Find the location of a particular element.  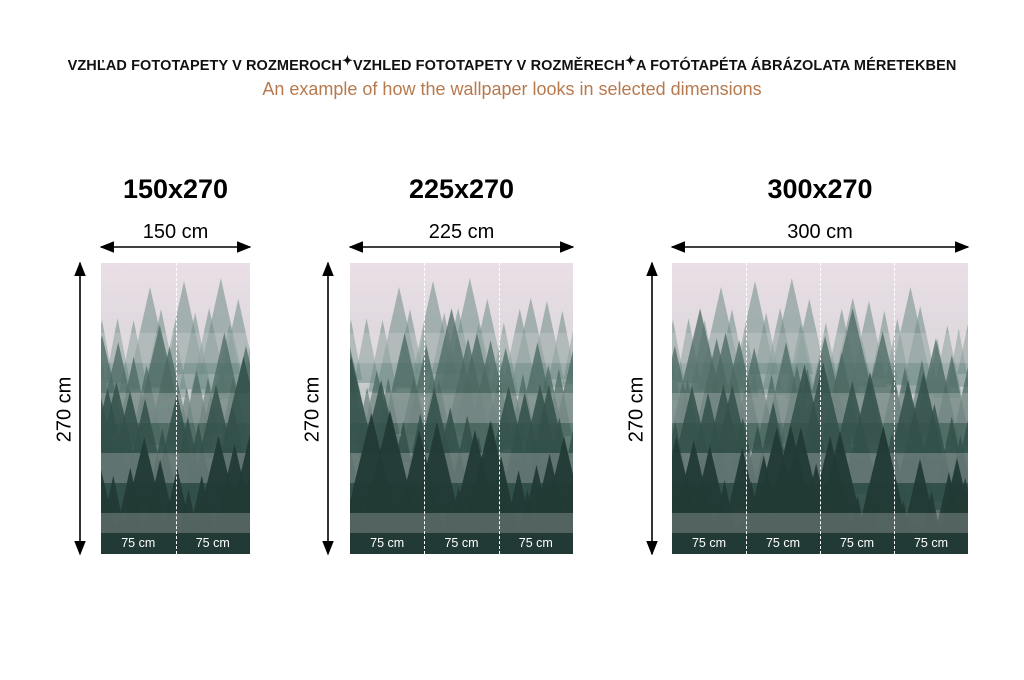

wallpaper-preview: 75 cm 75 cm 75 cm 75 cm is located at coordinates (820, 408).